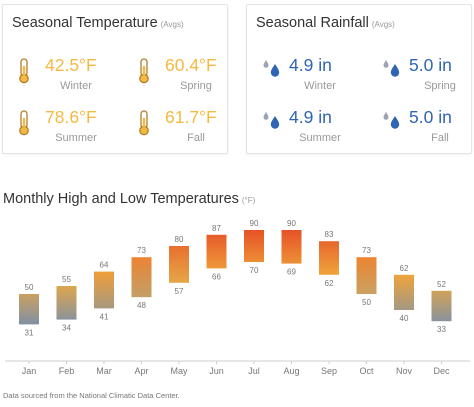  I want to click on x-tick-label-sep: Sep, so click(329, 371).